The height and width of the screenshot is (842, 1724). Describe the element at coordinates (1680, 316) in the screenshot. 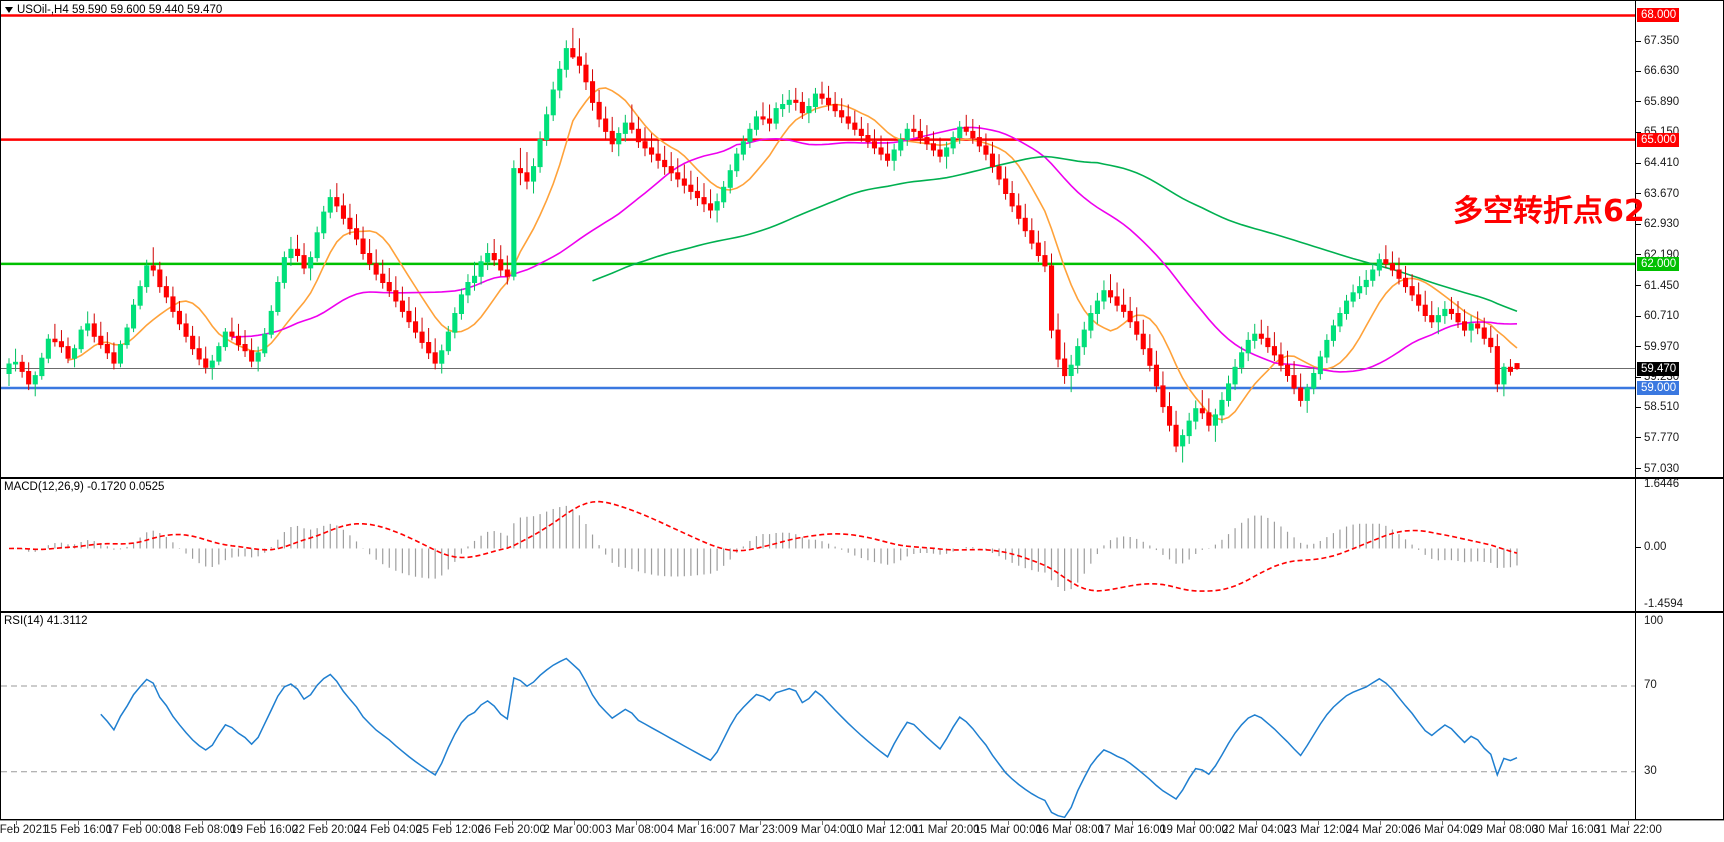

I see `price-y-tick: 60.710` at that location.